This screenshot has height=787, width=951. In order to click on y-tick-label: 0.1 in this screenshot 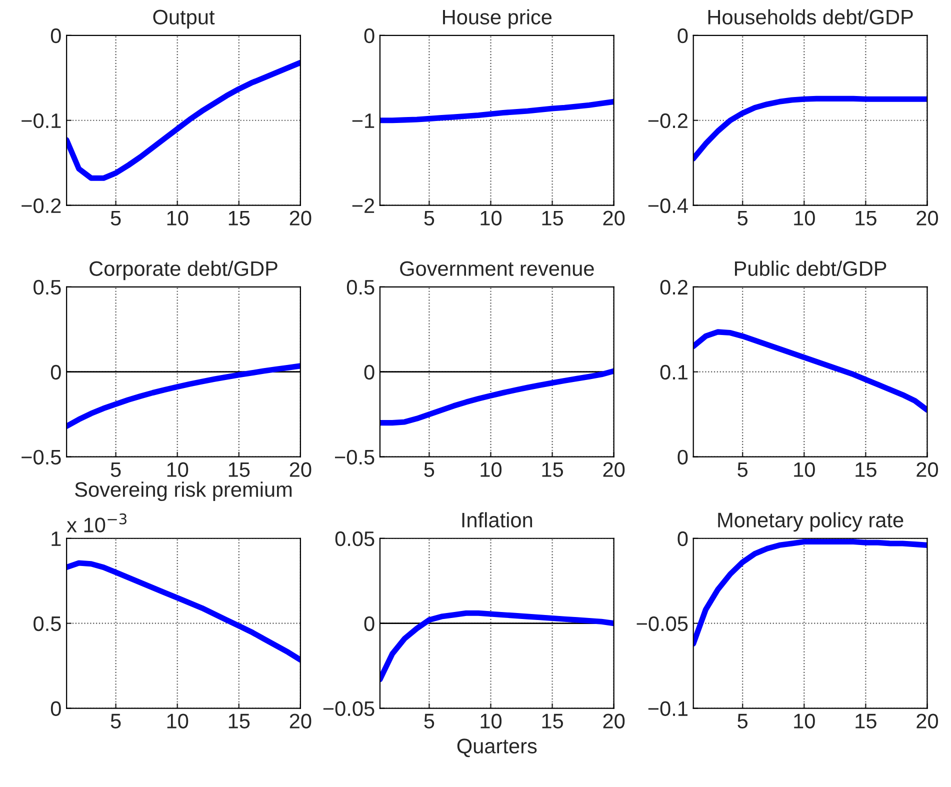, I will do `click(674, 372)`.